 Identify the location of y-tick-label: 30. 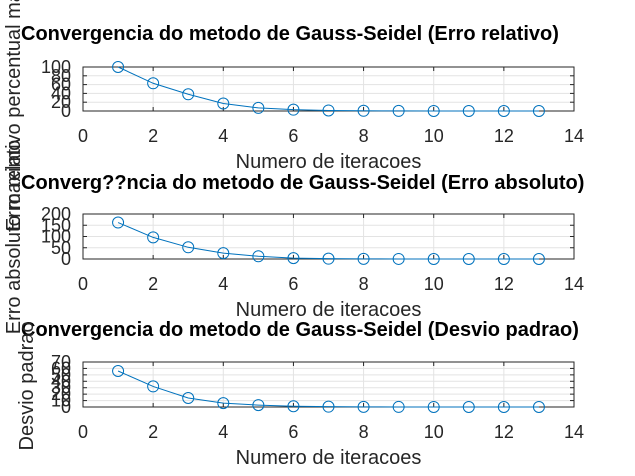
(61, 388).